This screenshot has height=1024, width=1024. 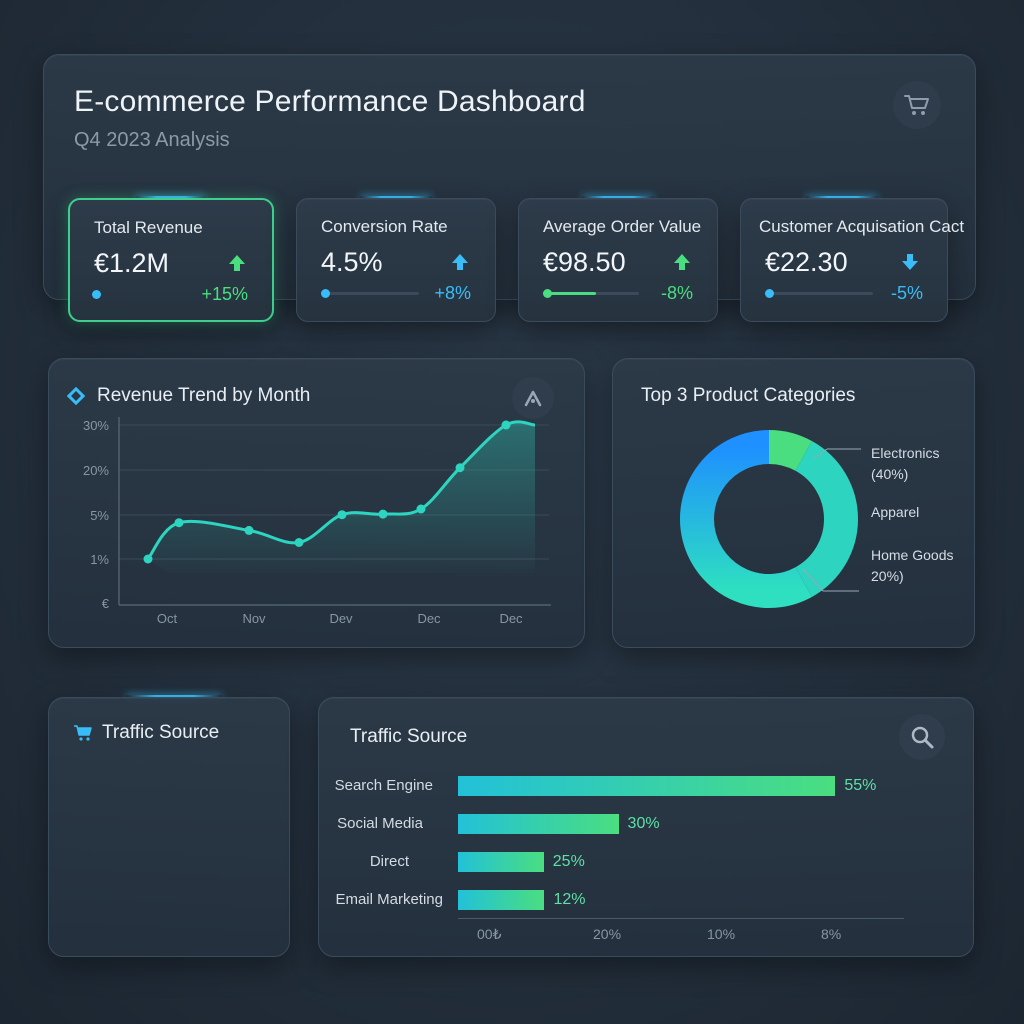 I want to click on kpi-change: +15%, so click(x=224, y=294).